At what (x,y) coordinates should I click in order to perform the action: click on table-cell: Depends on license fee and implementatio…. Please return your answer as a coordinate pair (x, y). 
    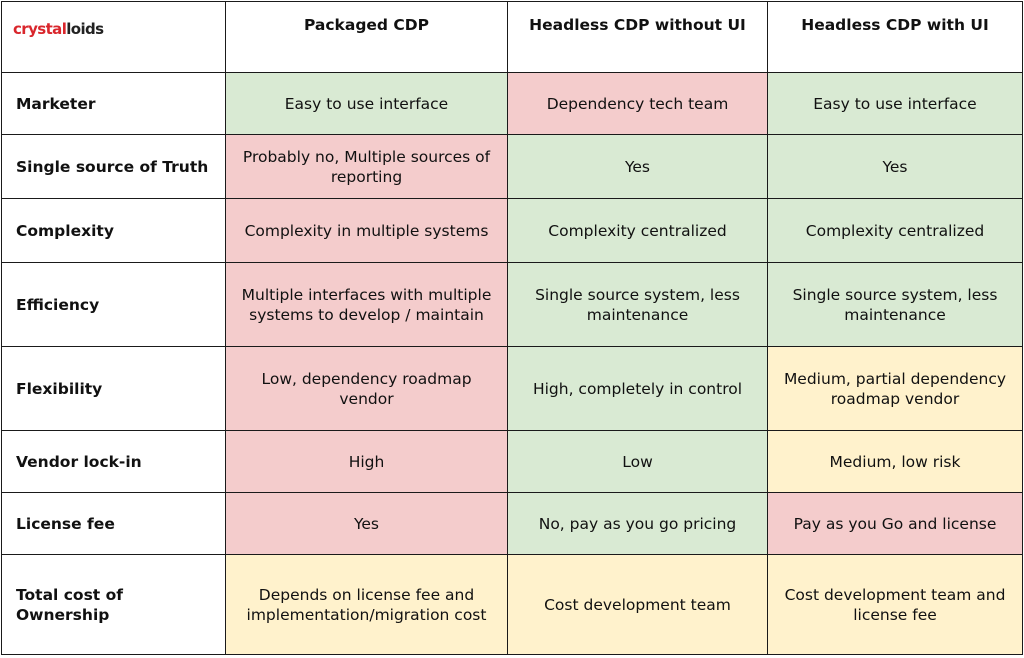
    Looking at the image, I should click on (366, 604).